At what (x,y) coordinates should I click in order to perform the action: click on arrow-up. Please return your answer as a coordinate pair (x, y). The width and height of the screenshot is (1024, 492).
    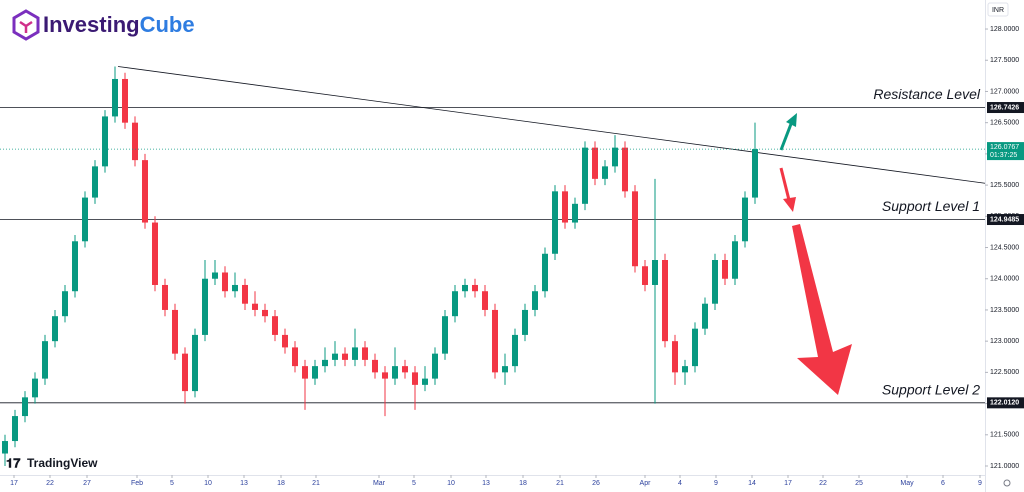
    Looking at the image, I should click on (786, 137).